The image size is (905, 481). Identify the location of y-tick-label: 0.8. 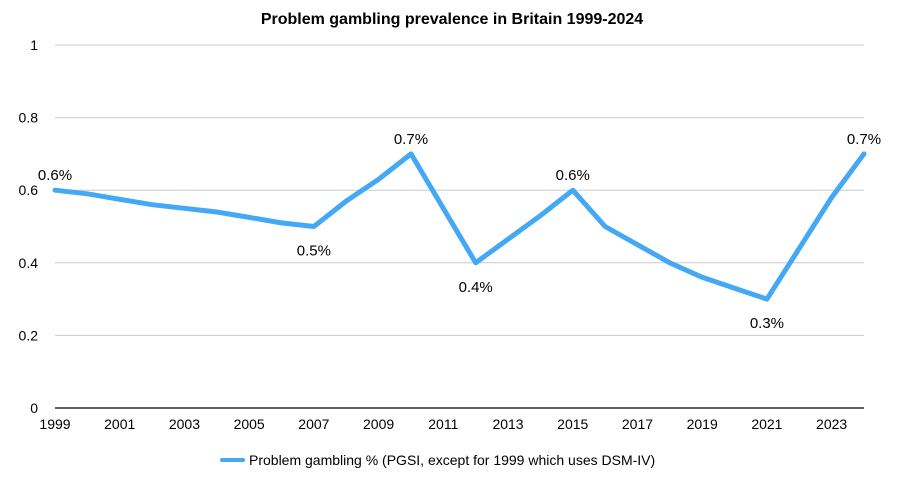
(29, 118).